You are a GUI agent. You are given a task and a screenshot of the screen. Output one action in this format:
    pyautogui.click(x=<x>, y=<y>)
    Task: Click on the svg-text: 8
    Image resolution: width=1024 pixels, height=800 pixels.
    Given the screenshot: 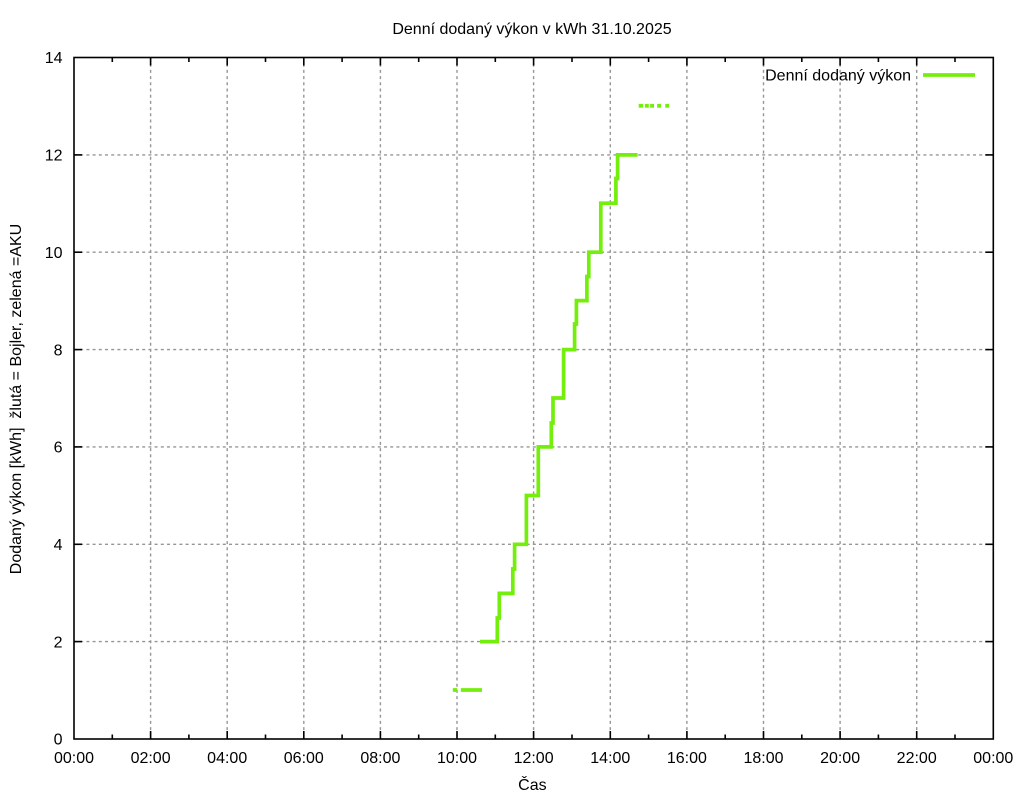 What is the action you would take?
    pyautogui.click(x=58, y=350)
    